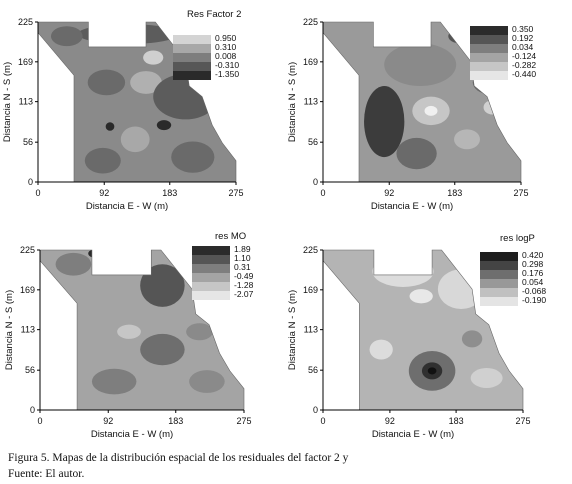 The height and width of the screenshot is (484, 572). I want to click on chart-title: res logP, so click(517, 238).